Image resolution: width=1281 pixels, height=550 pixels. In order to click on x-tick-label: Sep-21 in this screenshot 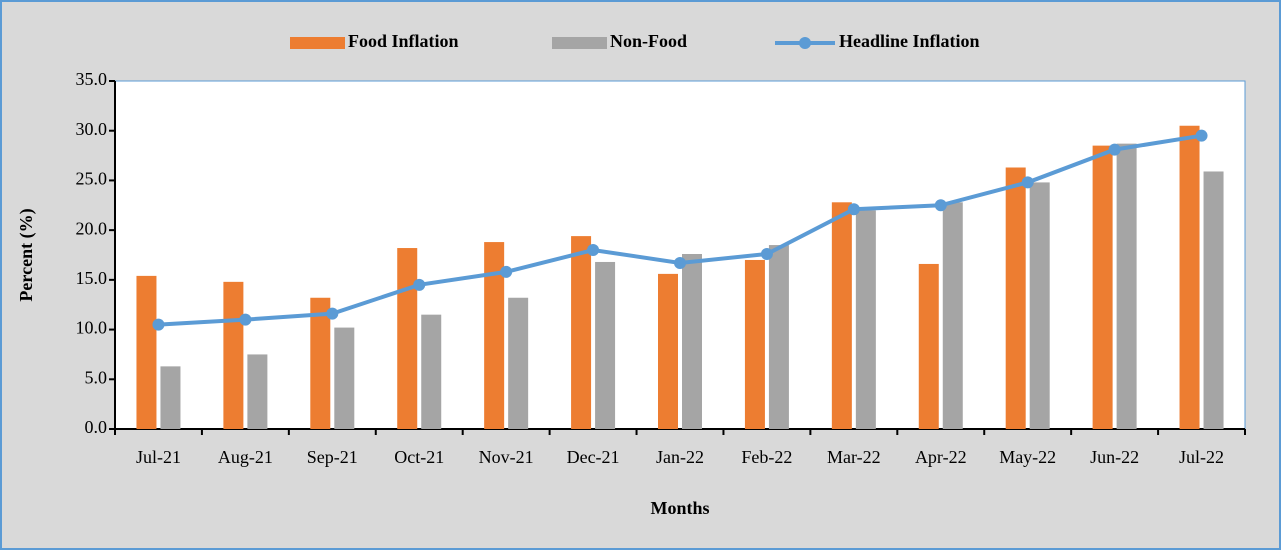, I will do `click(332, 457)`.